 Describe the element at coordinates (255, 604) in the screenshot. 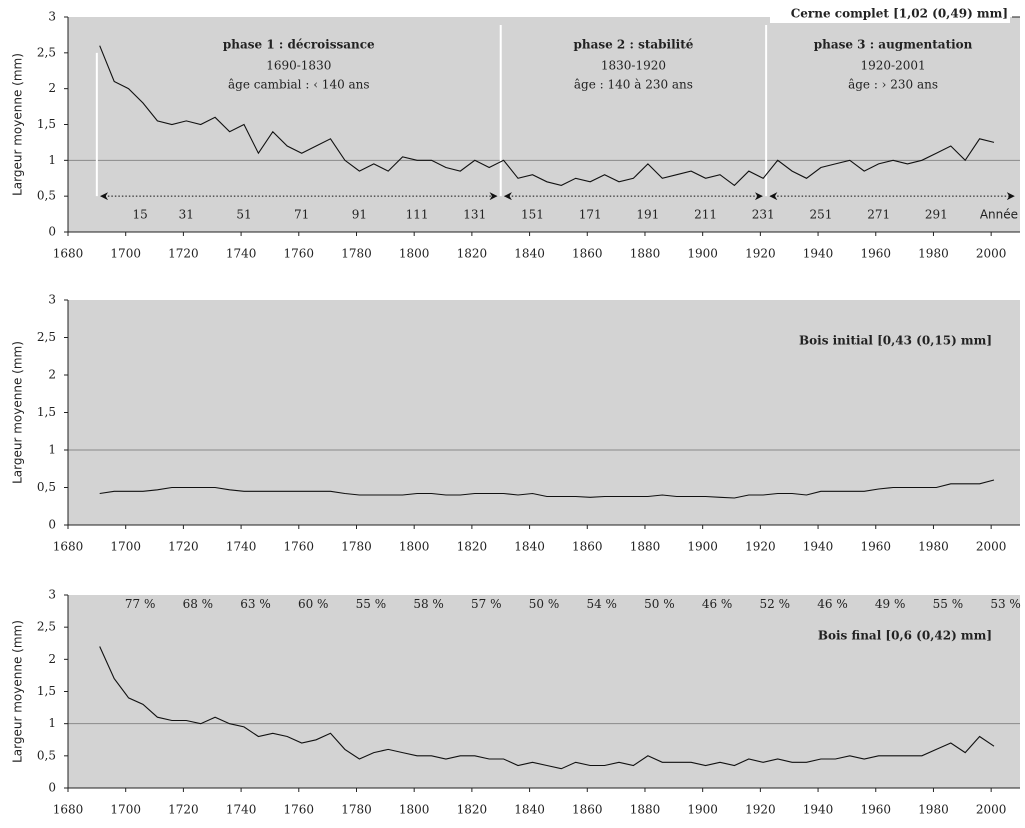

I see `percent-label: 63 %` at that location.